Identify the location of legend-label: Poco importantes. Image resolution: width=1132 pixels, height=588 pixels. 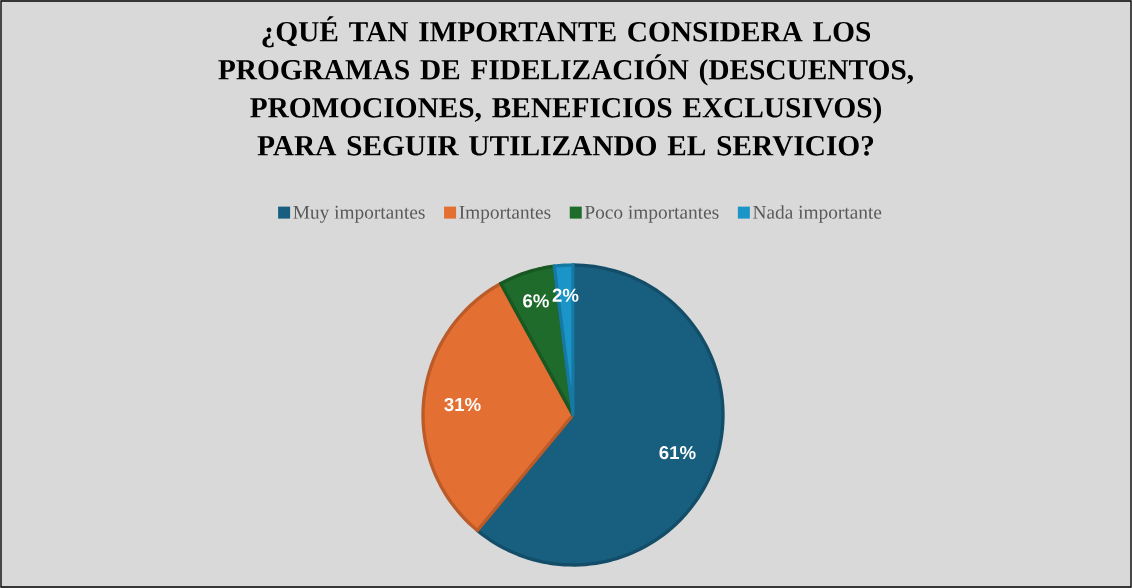
(651, 214).